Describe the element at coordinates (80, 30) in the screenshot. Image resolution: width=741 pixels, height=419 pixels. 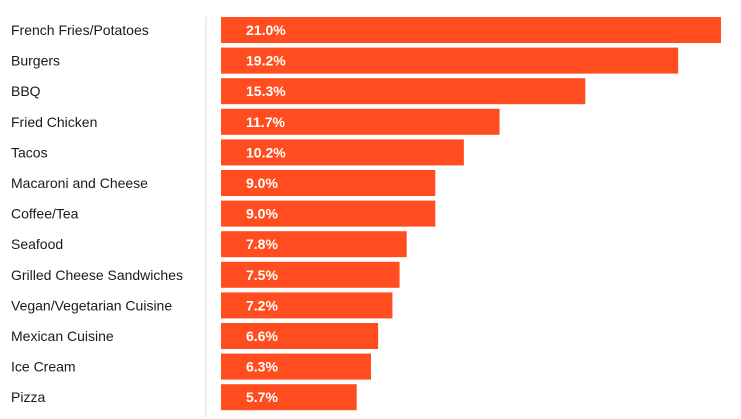
I see `category-label: French Fries/Potatoes` at that location.